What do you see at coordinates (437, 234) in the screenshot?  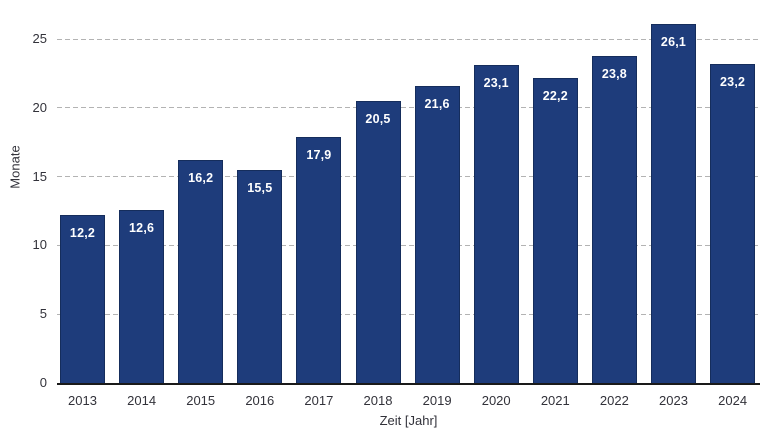 I see `bar-2019: 21,6` at bounding box center [437, 234].